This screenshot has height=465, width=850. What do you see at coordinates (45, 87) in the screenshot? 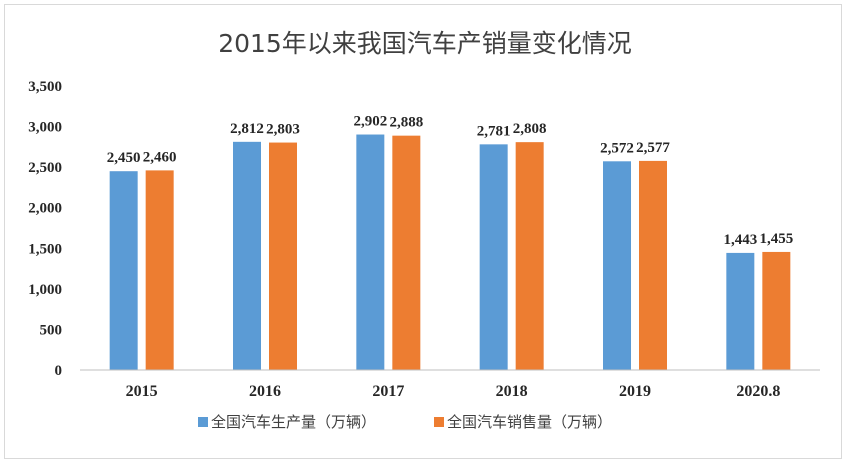
I see `y-tick-label: 3,500` at bounding box center [45, 87].